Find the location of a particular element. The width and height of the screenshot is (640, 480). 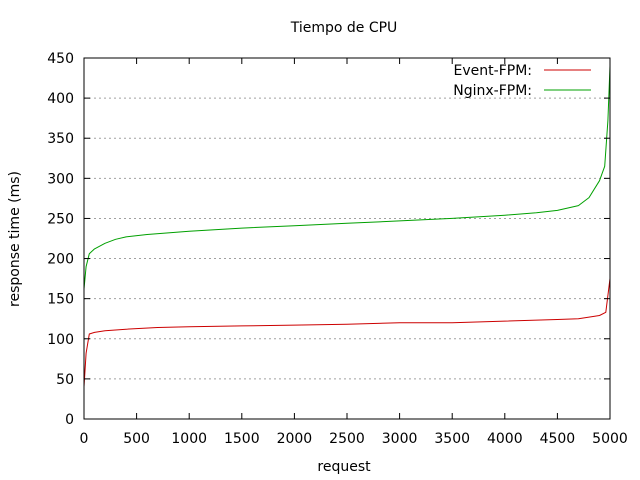

y-tick-label: 50 is located at coordinates (65, 380).